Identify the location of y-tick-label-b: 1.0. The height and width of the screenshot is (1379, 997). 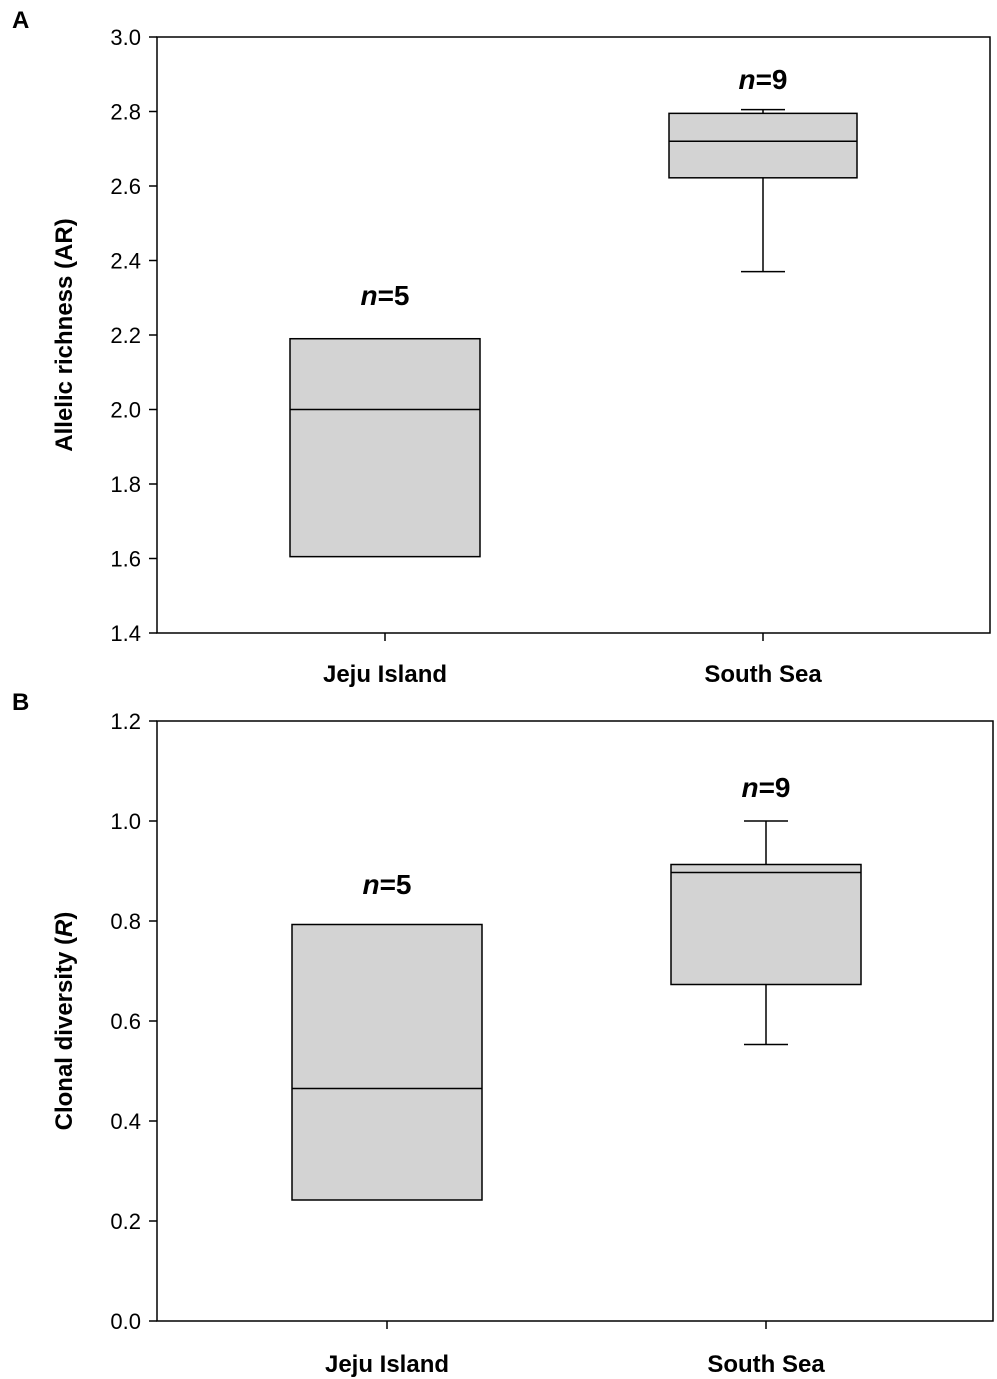
(125, 821).